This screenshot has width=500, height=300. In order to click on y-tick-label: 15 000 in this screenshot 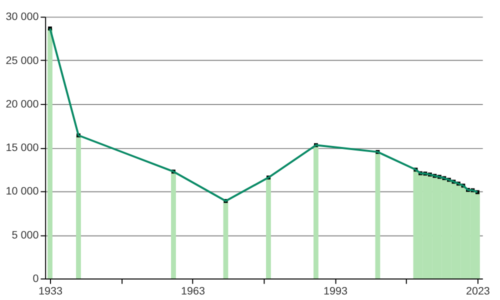, I will do `click(22, 148)`.